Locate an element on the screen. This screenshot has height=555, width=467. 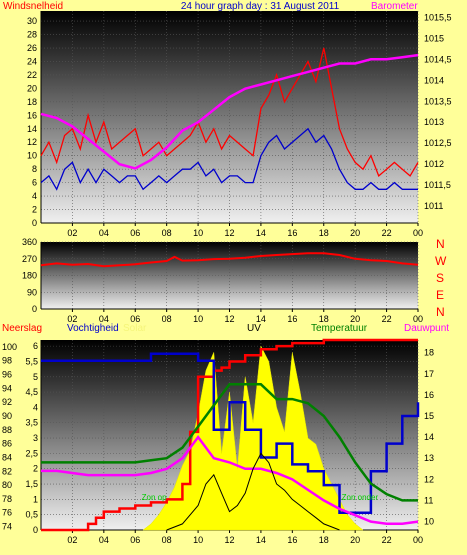
y-dir-tick-label: 270 is located at coordinates (29, 259).